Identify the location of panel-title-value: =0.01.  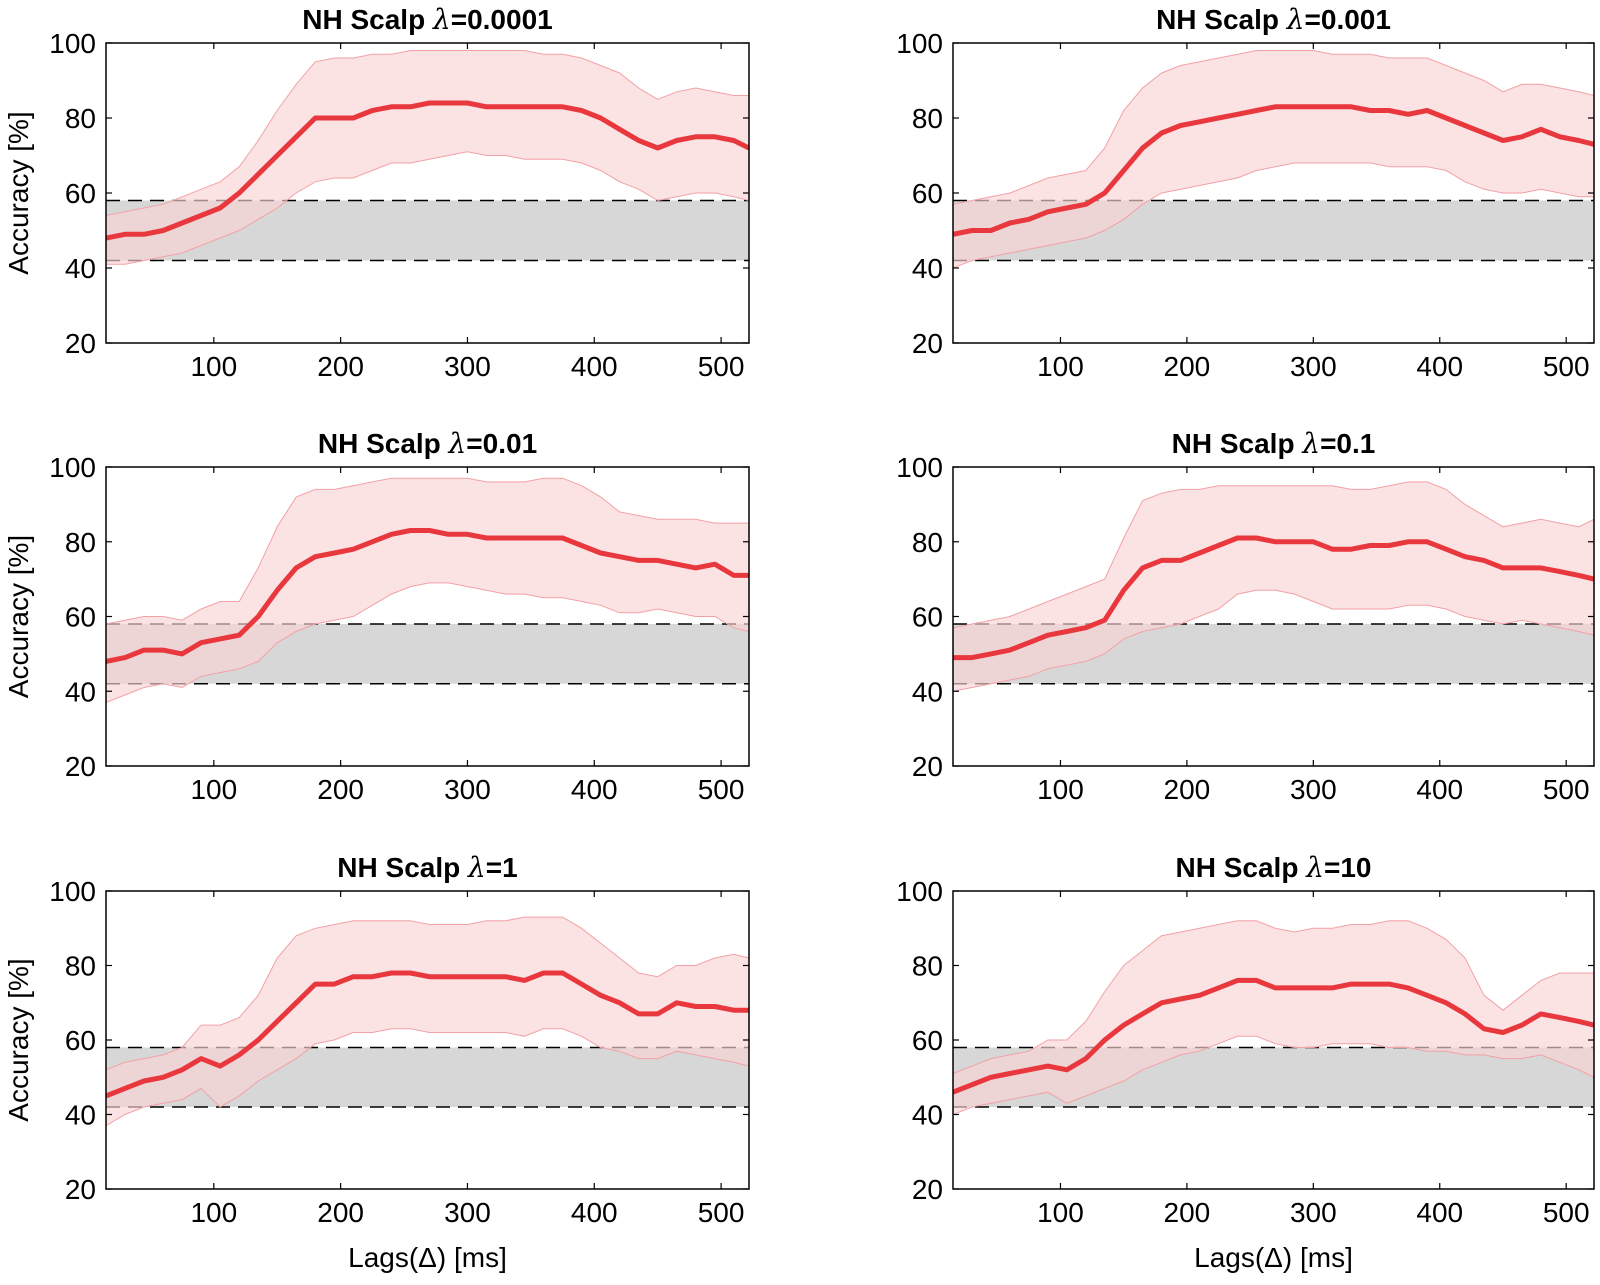
(501, 443).